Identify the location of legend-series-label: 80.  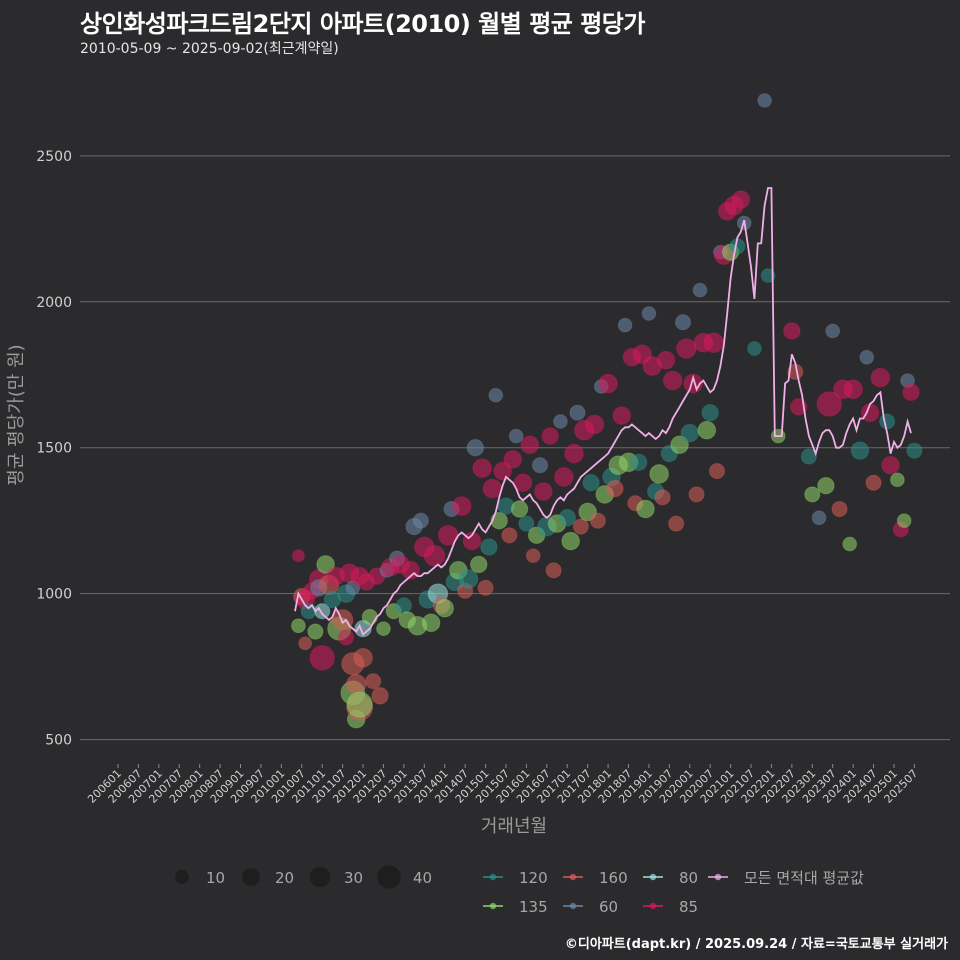
(688, 878).